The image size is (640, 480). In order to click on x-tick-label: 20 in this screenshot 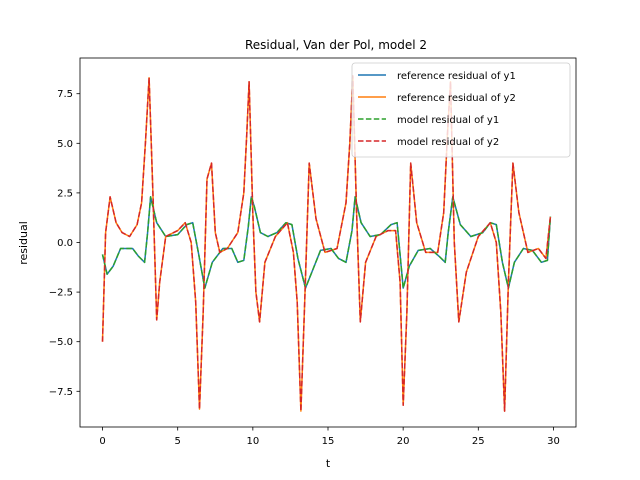, I will do `click(403, 441)`.